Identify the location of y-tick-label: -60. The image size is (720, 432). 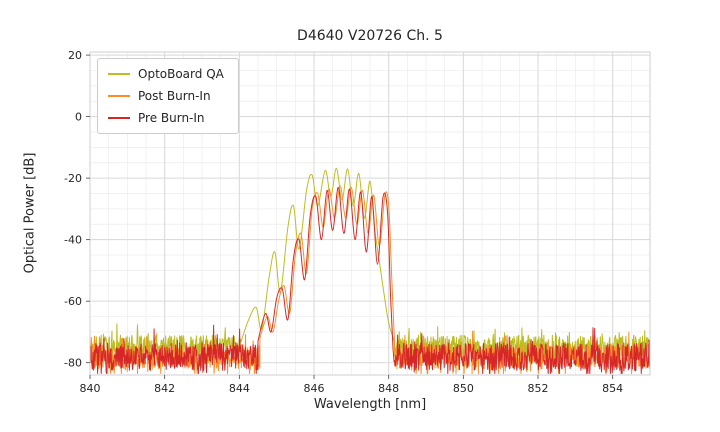
(73, 301).